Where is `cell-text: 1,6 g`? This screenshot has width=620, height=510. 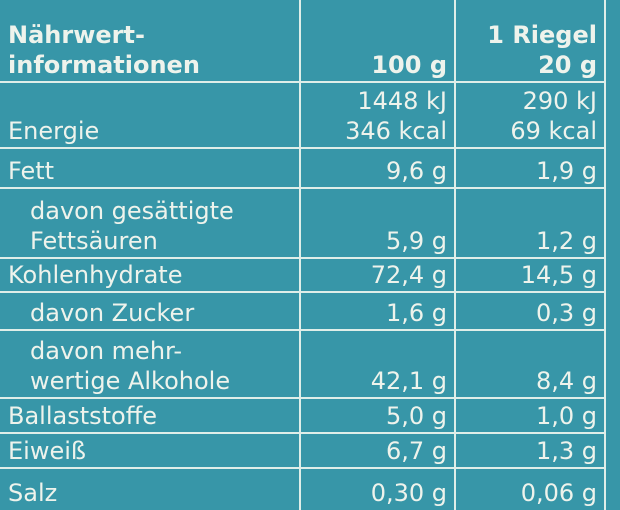 cell-text: 1,6 g is located at coordinates (416, 313).